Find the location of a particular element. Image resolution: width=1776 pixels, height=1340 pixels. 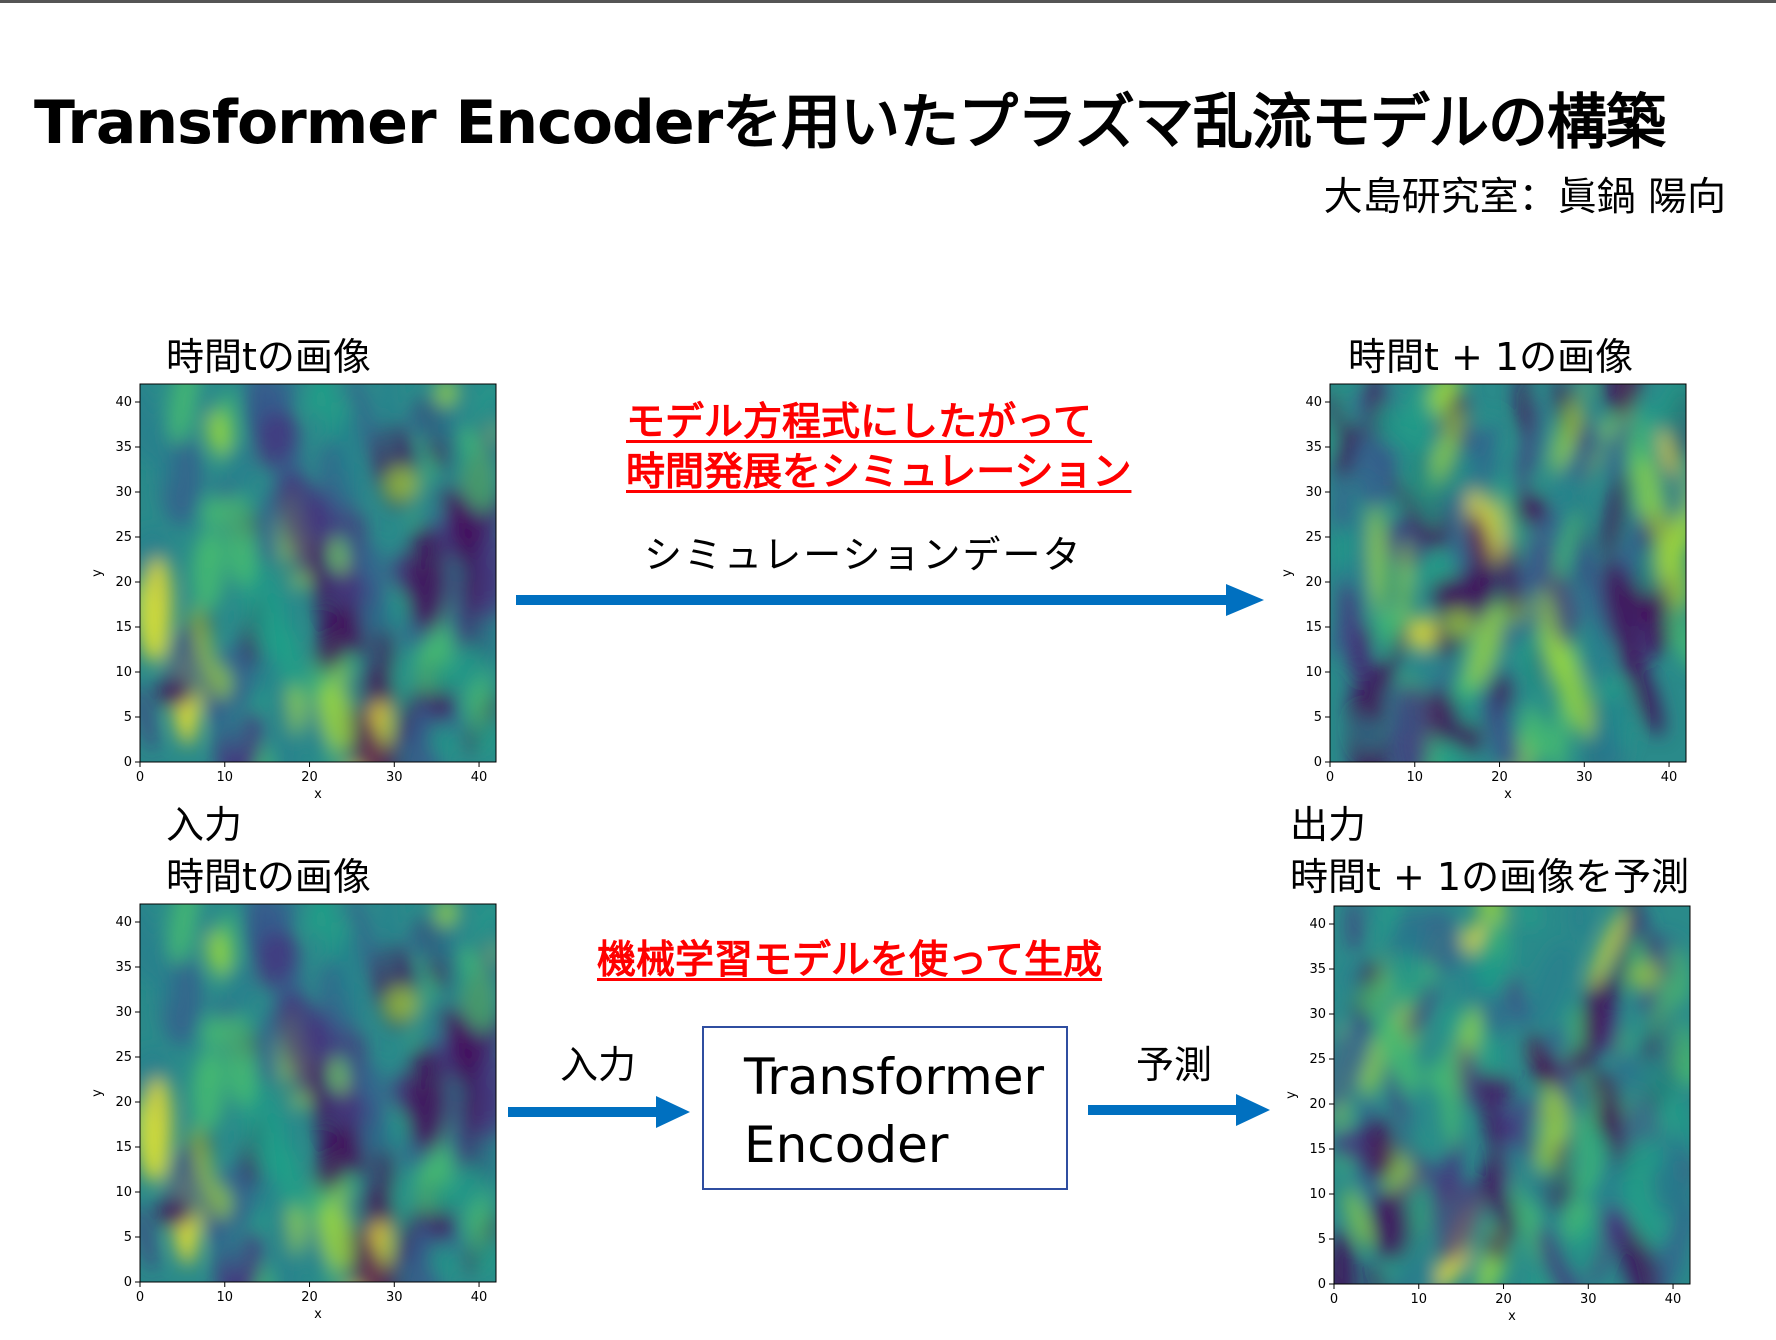

bottom-right-label-predict: 時間t + 1の画像を予測 is located at coordinates (1490, 877).